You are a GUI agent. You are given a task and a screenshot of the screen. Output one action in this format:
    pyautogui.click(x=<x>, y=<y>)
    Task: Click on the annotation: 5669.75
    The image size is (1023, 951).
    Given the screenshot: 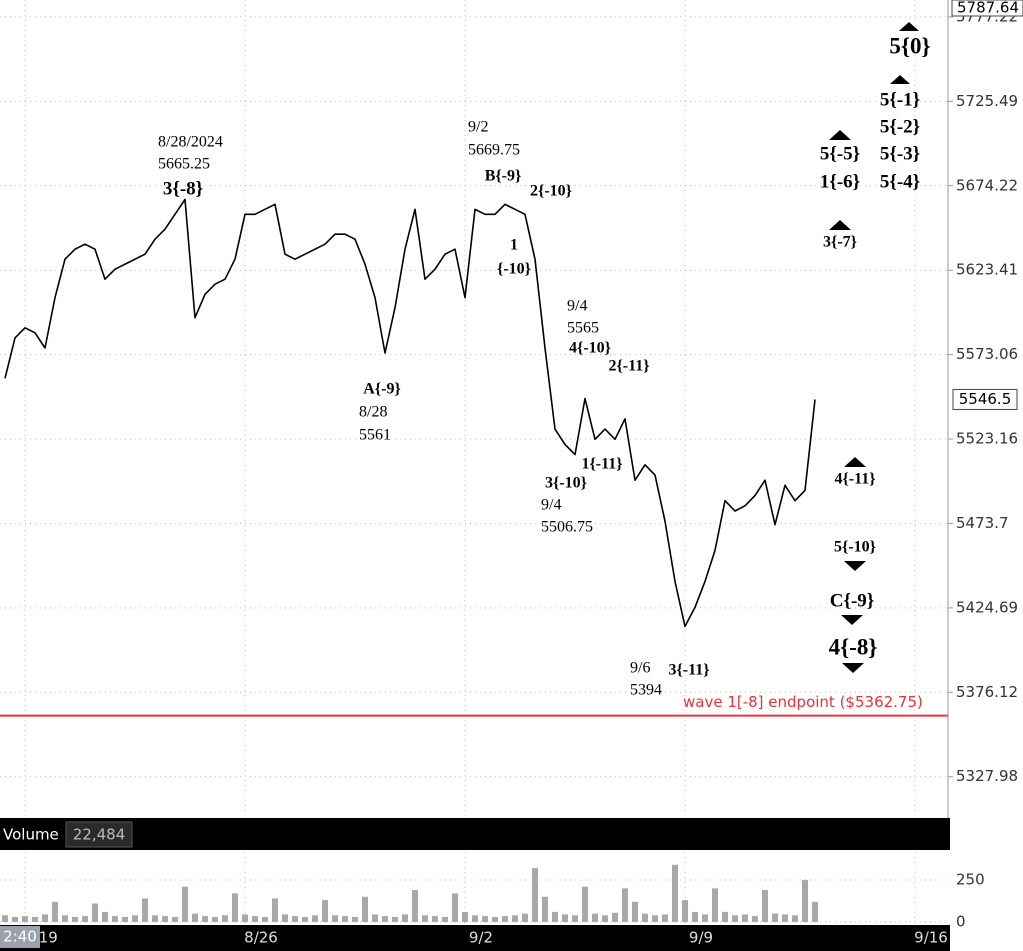 What is the action you would take?
    pyautogui.click(x=494, y=150)
    